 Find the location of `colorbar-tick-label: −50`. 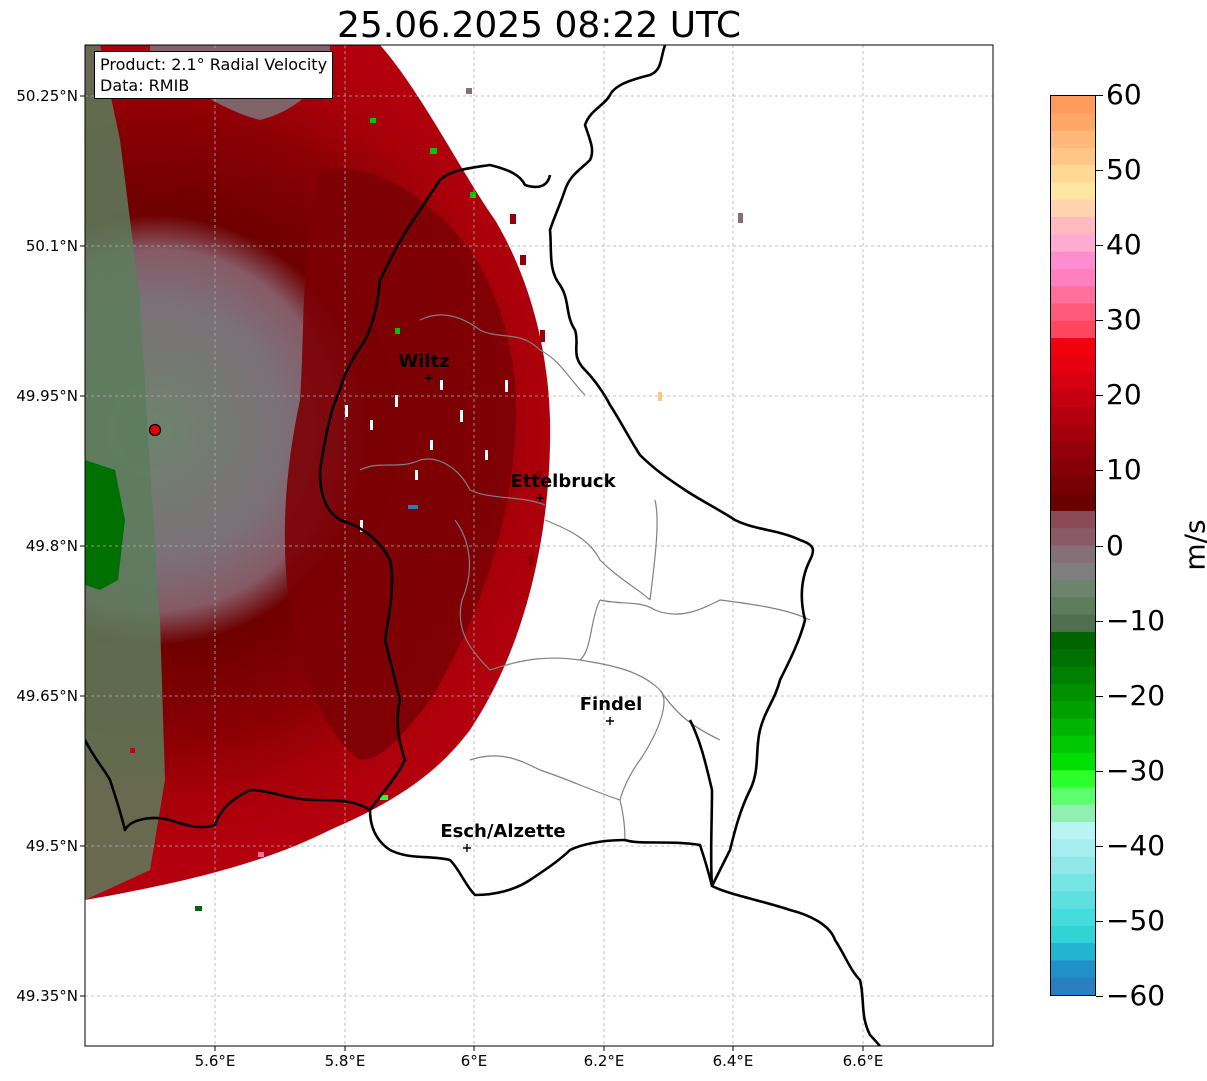

colorbar-tick-label: −50 is located at coordinates (1136, 920).